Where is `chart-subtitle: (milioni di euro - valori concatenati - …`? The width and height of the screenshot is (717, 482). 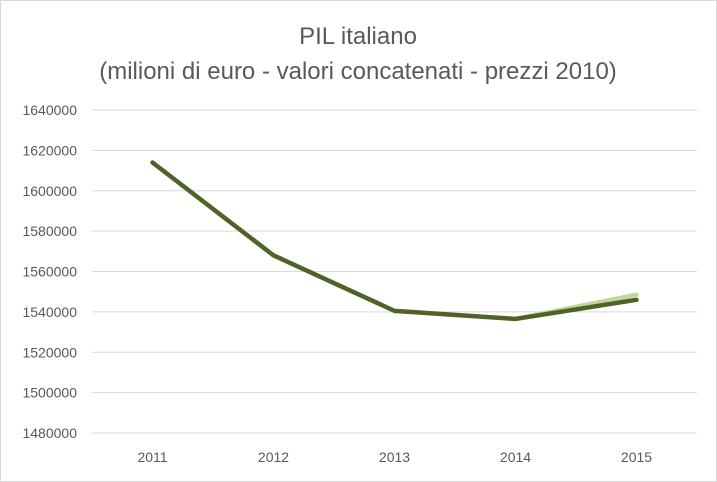
chart-subtitle: (milioni di euro - valori concatenati - … is located at coordinates (358, 71).